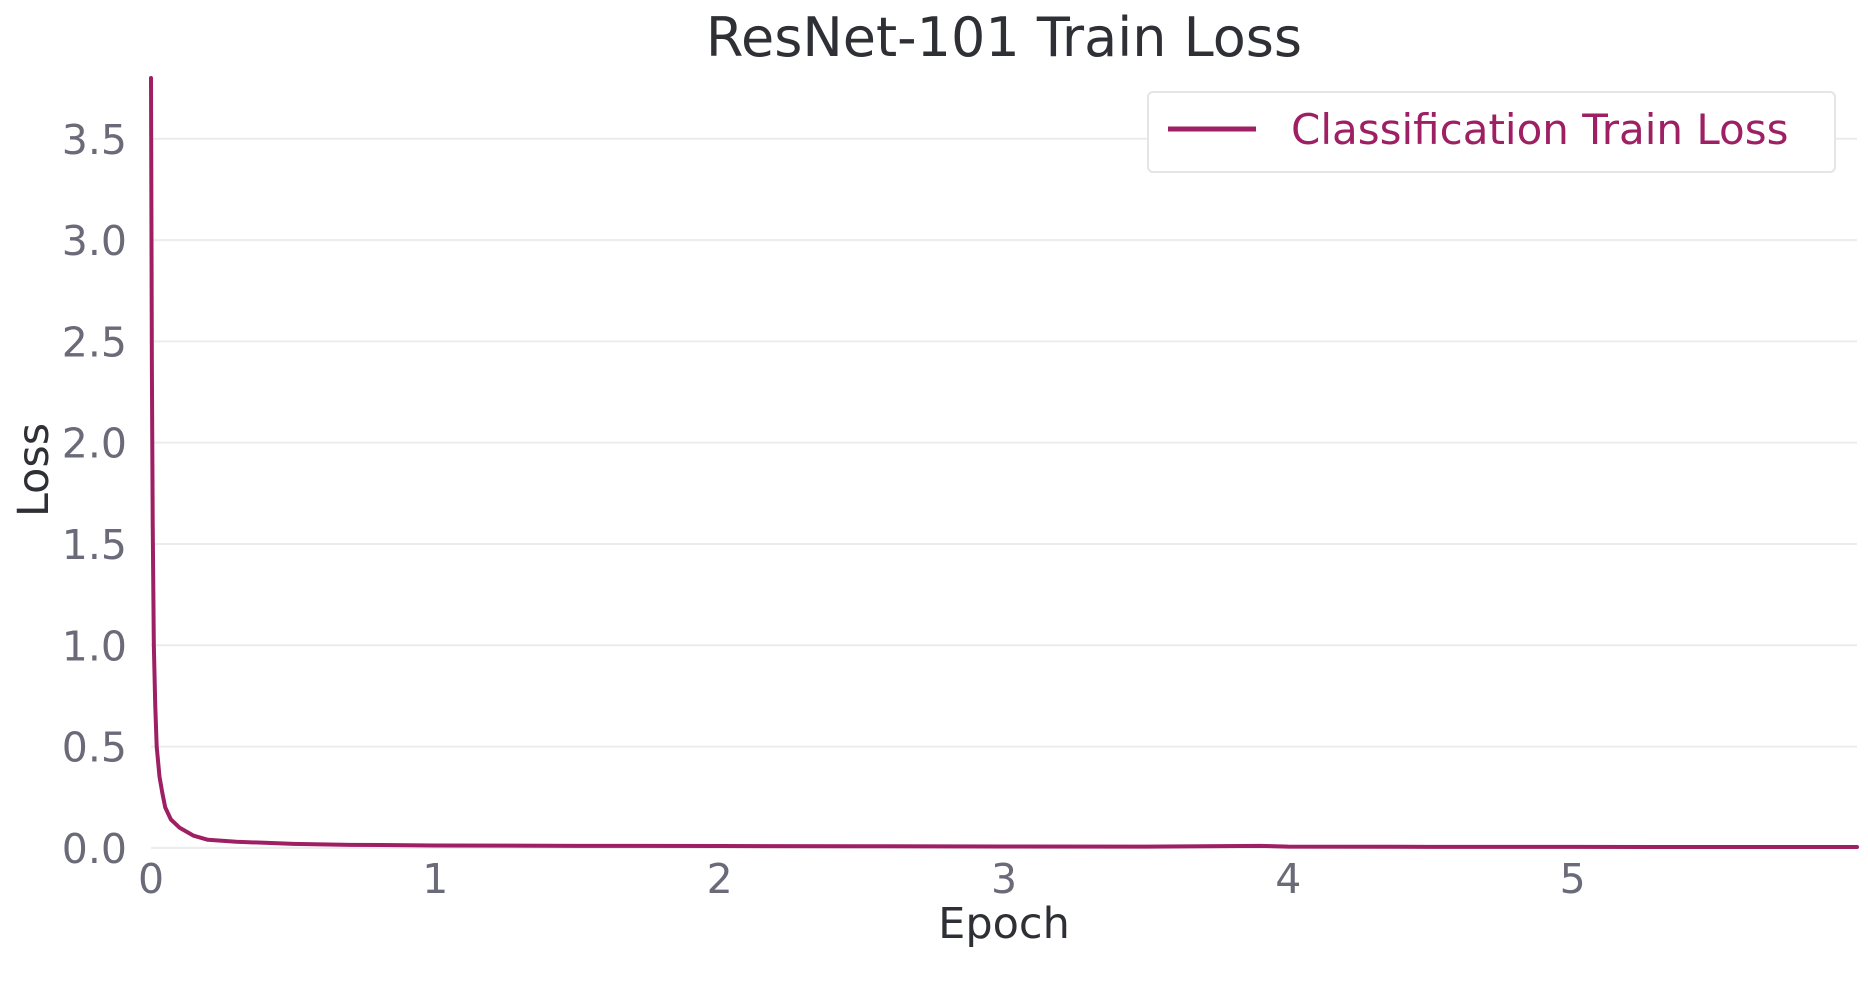  I want to click on y-tick-label: 0.5, so click(94, 748).